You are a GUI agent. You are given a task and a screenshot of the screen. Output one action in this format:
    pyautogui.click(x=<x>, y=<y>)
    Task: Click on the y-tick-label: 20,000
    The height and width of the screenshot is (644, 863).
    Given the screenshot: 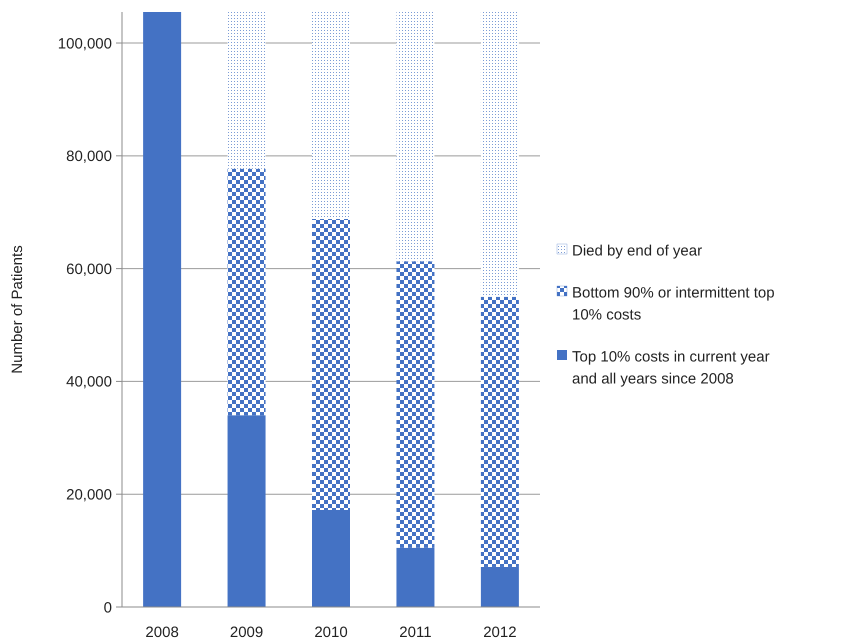 What is the action you would take?
    pyautogui.click(x=89, y=495)
    